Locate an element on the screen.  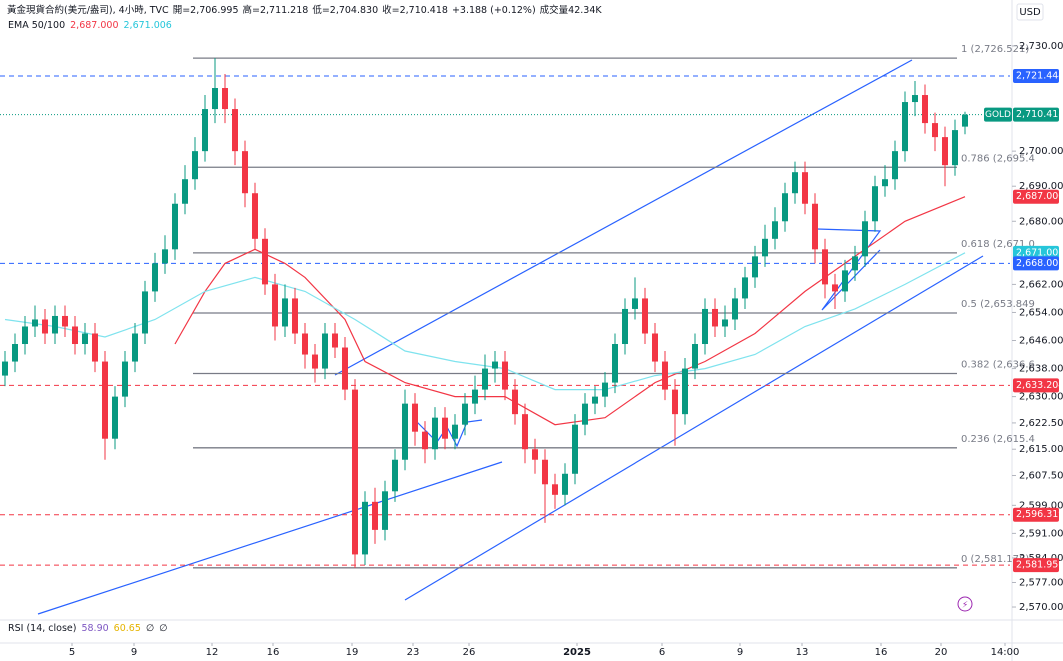
rsi-name: RSI (14, close) is located at coordinates (42, 628).